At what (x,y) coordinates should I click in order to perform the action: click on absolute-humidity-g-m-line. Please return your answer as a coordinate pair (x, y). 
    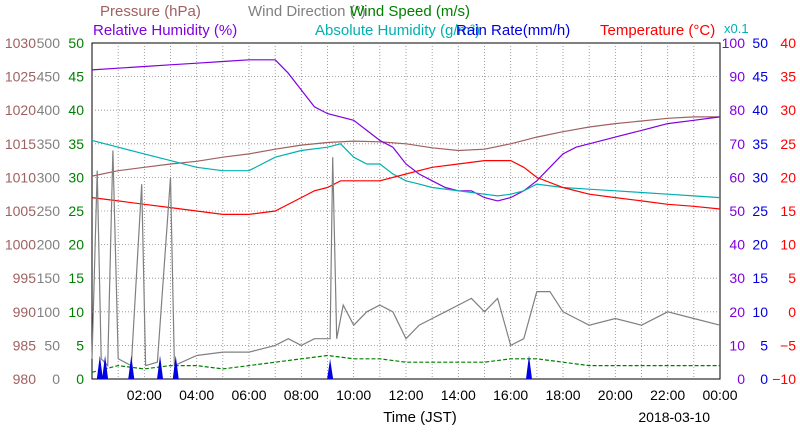
    Looking at the image, I should click on (406, 169).